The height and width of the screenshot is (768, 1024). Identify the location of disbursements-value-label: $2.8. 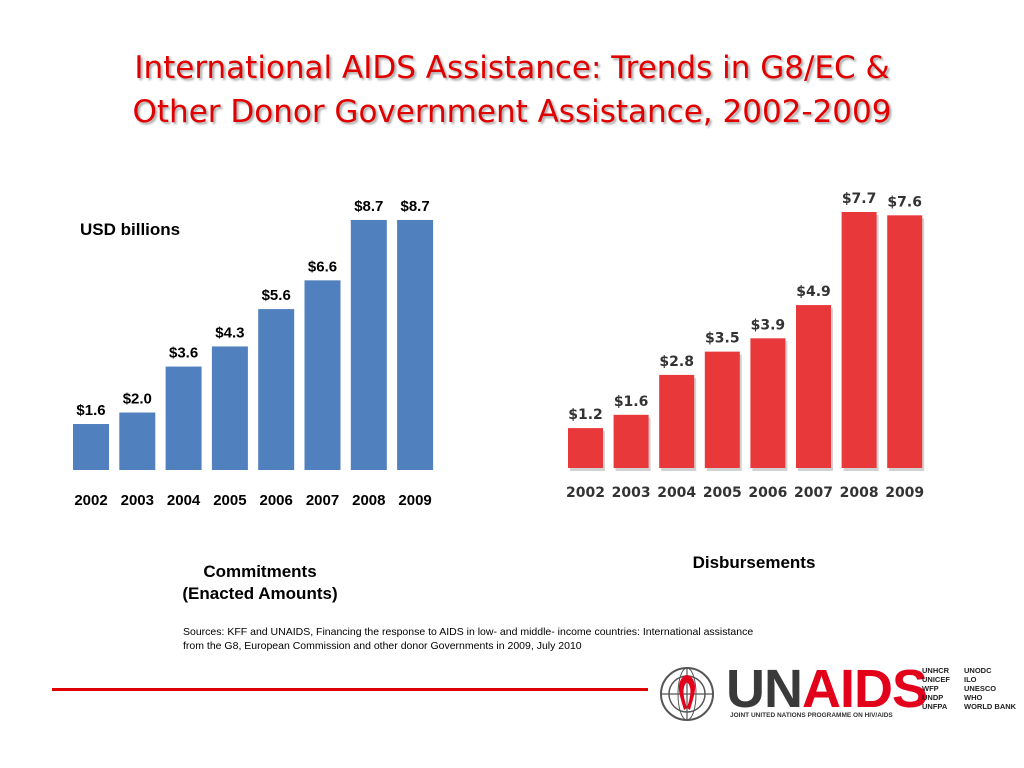
(676, 362).